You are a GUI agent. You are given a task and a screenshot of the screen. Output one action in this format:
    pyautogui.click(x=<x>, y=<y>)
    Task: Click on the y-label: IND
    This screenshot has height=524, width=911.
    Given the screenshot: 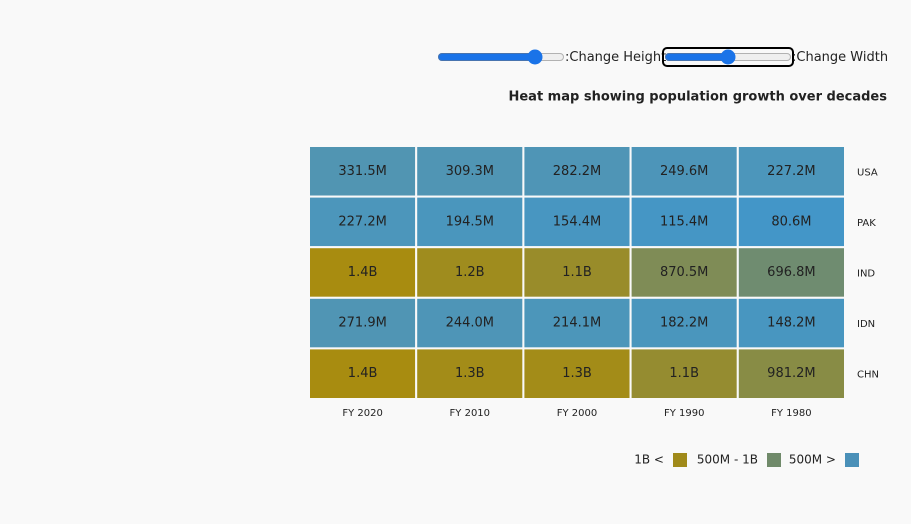 What is the action you would take?
    pyautogui.click(x=866, y=274)
    